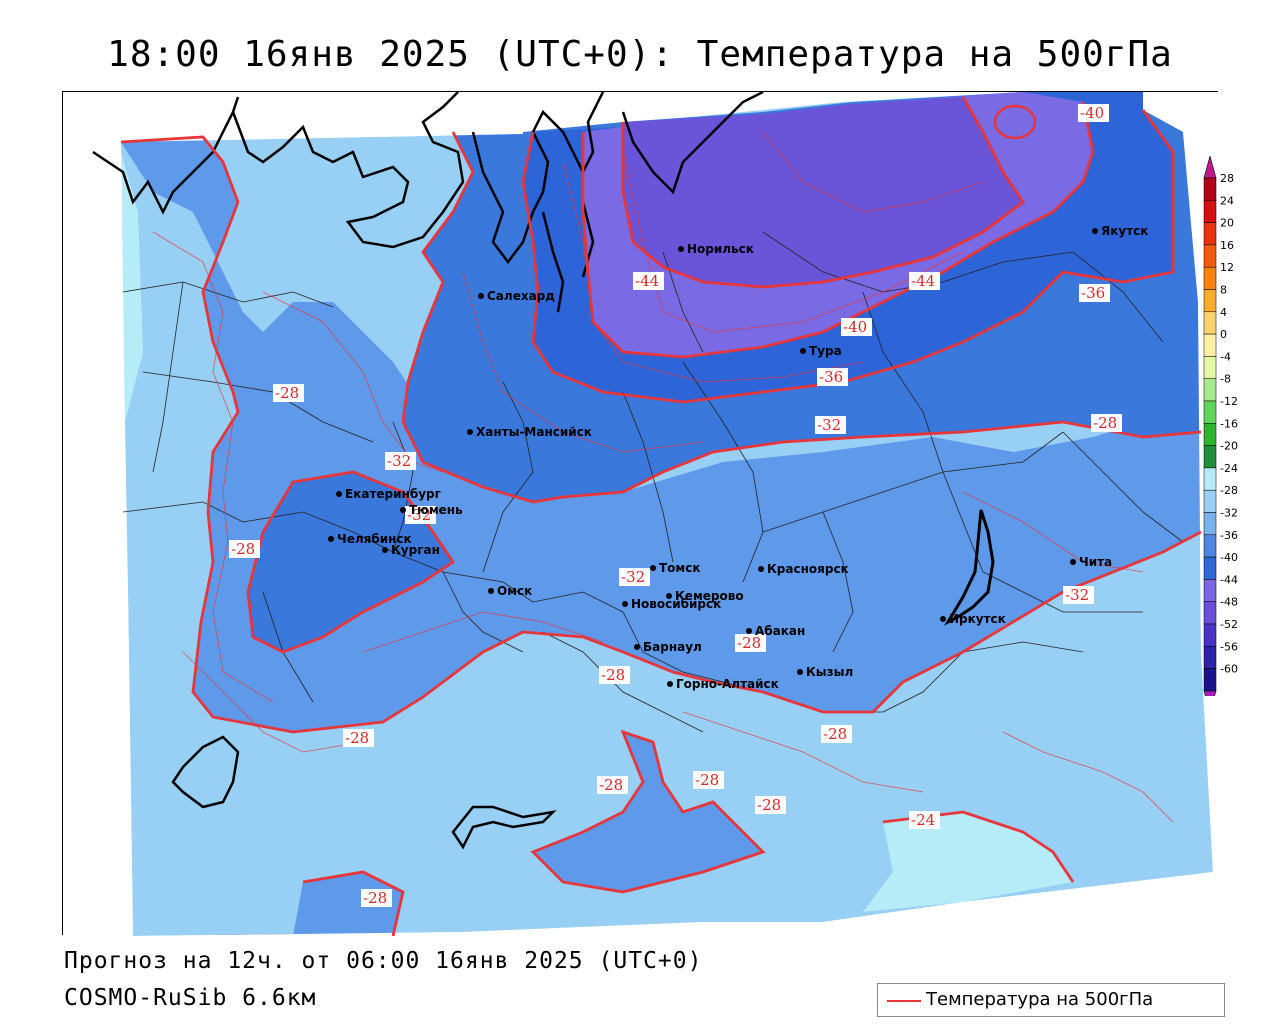  Describe the element at coordinates (1225, 379) in the screenshot. I see `colorbar-tick-label: -8` at that location.